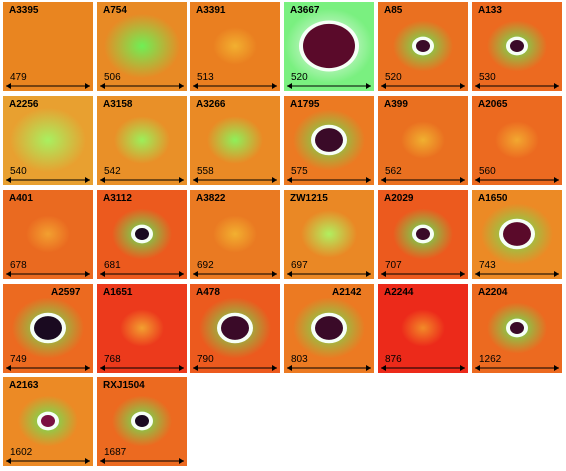 Image resolution: width=566 pixels, height=471 pixels. Describe the element at coordinates (487, 265) in the screenshot. I see `scale-value: 743` at that location.